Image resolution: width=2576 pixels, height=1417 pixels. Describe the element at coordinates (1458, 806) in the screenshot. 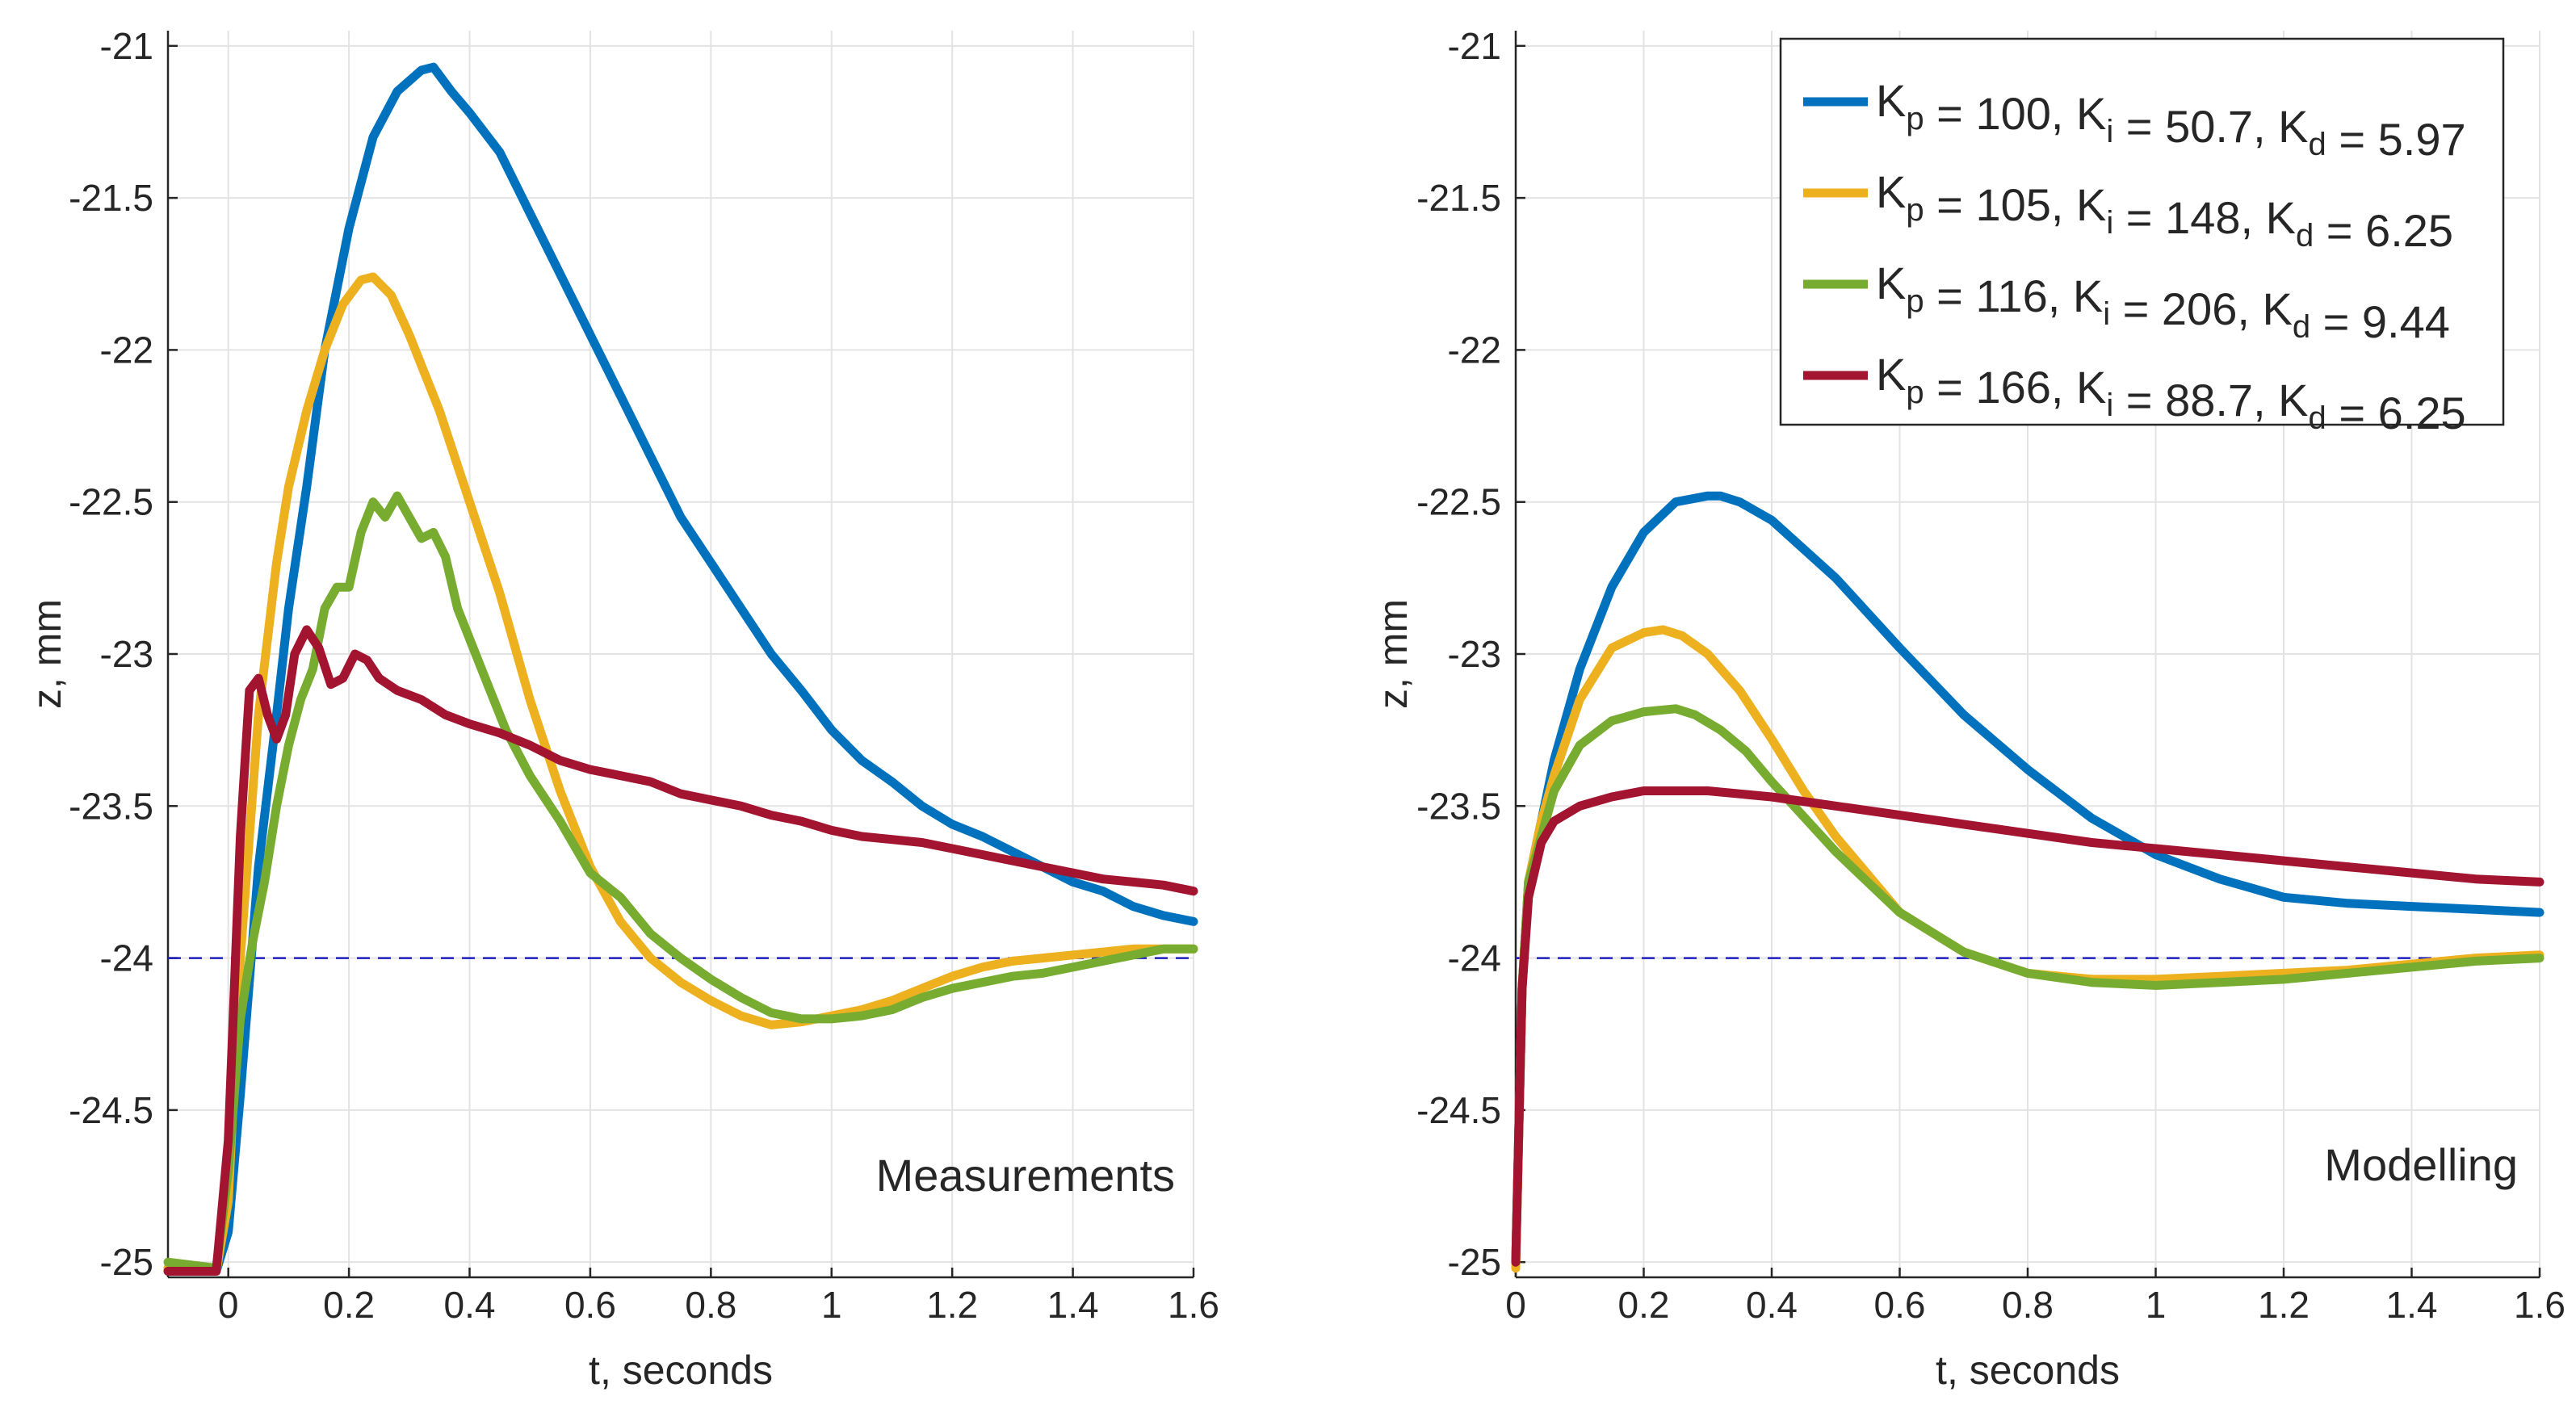

I see `y-tick-label: -23.5` at that location.